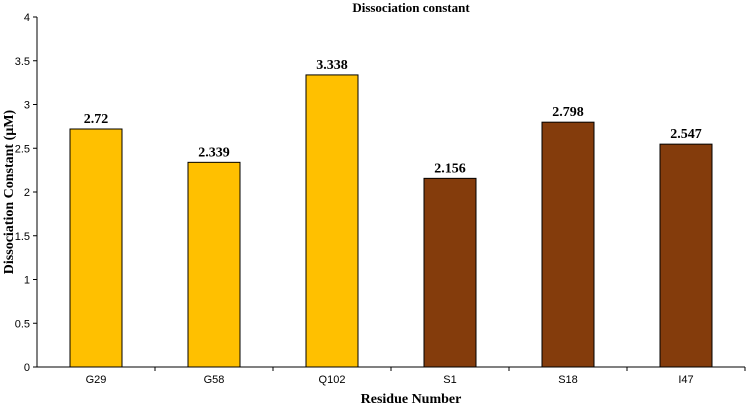 The width and height of the screenshot is (750, 405). Describe the element at coordinates (27, 281) in the screenshot. I see `y-tick-label: 1` at that location.